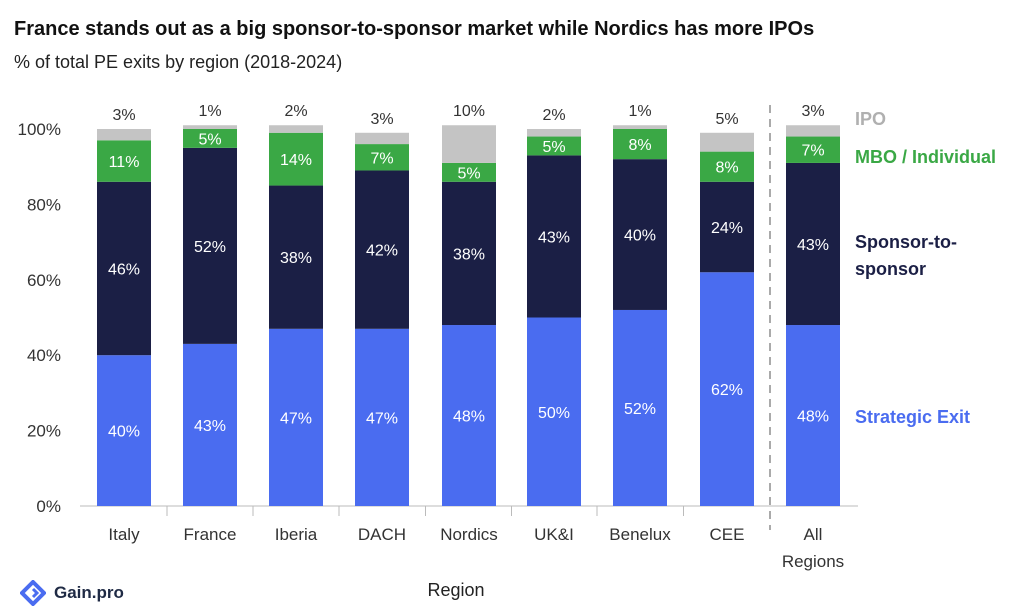 The width and height of the screenshot is (1024, 615). I want to click on brand-logo: Gain.pro, so click(72, 593).